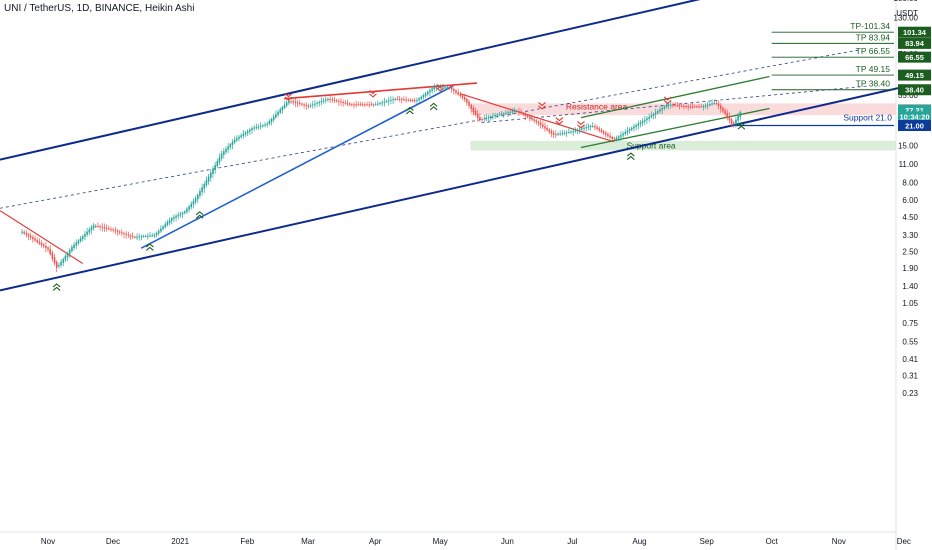  I want to click on target-label: TP 38.40, so click(873, 84).